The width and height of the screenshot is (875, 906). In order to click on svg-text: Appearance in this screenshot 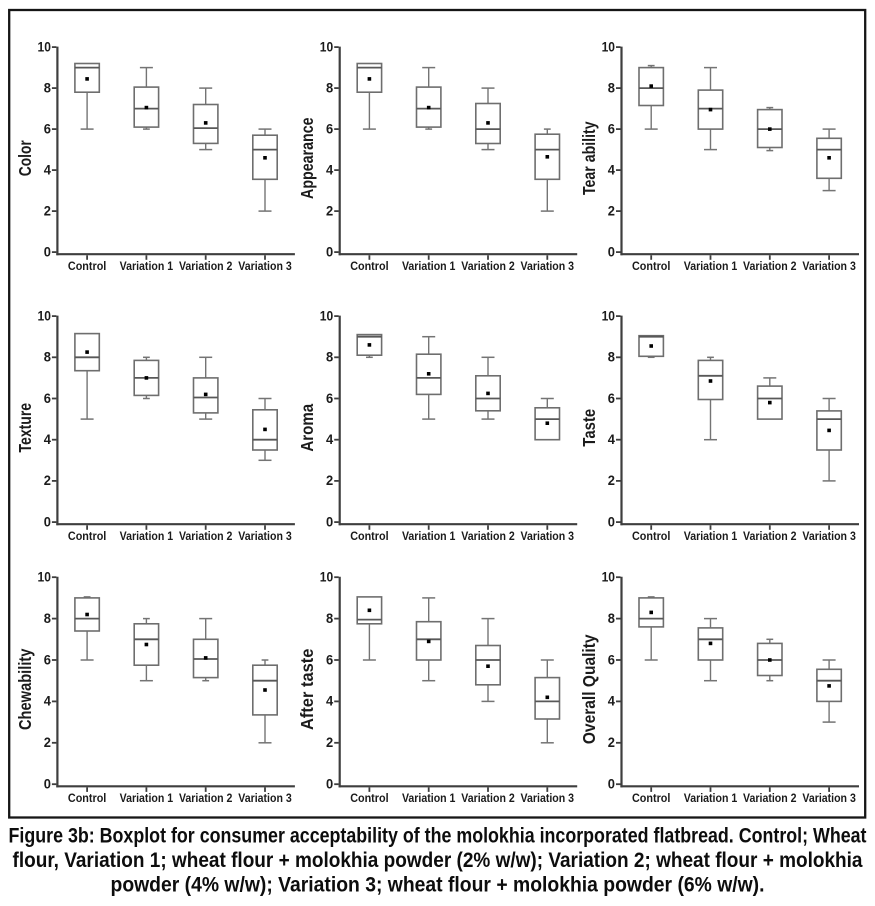, I will do `click(307, 158)`.